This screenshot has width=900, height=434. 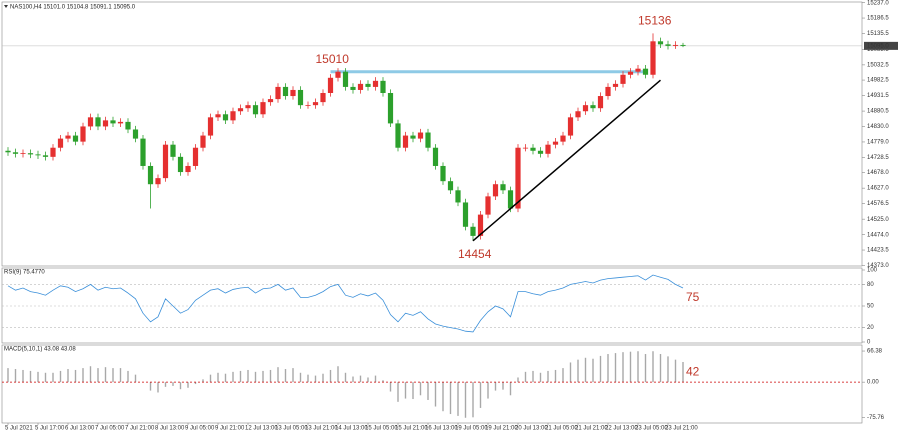 I want to click on x-tick-label: 5 Jul 17:00, so click(x=50, y=429).